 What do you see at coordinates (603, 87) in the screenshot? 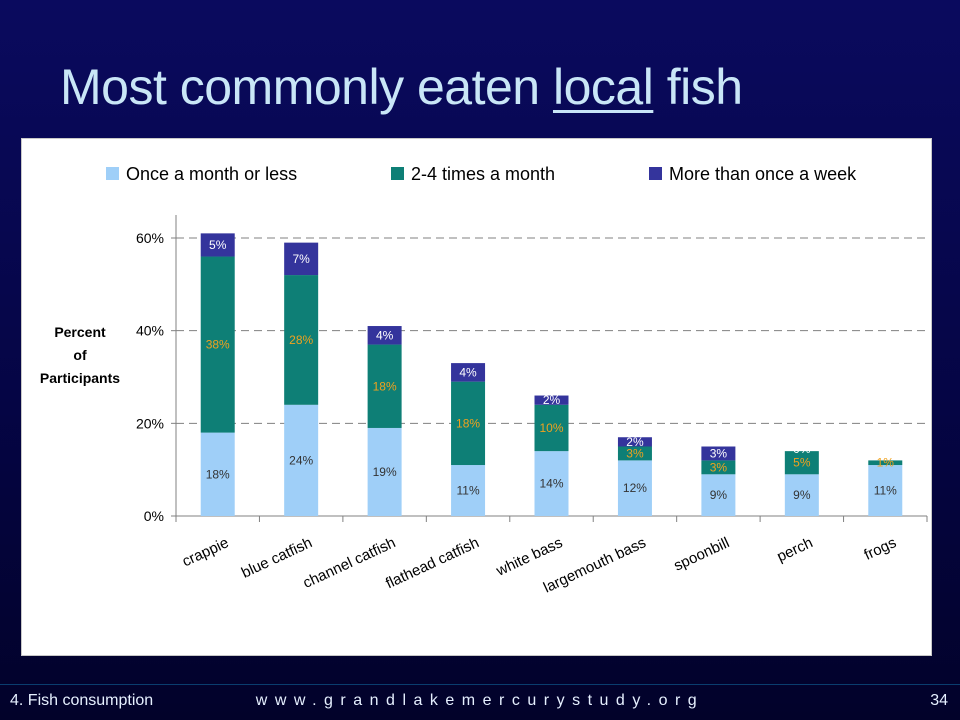
I see `title-text-underlined: local` at bounding box center [603, 87].